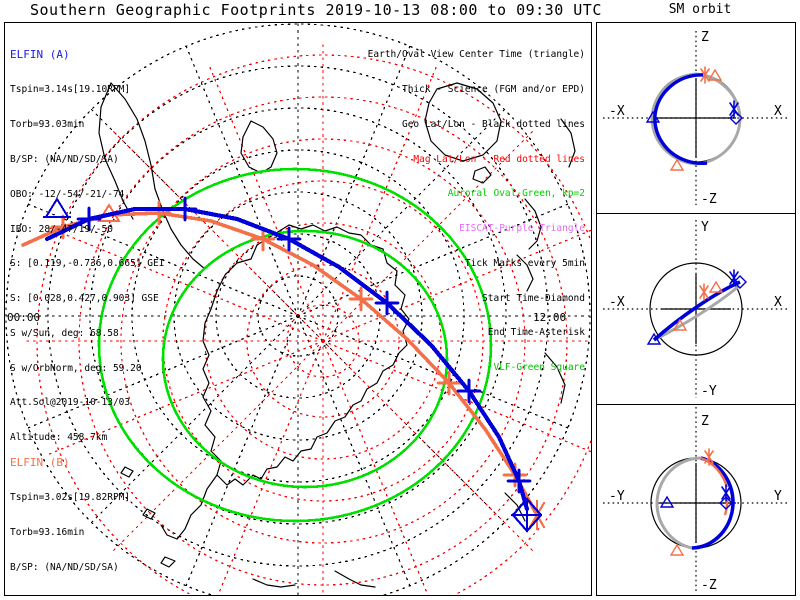  Describe the element at coordinates (40, 55) in the screenshot. I see `elfin-a-name: ELFIN (A)` at that location.